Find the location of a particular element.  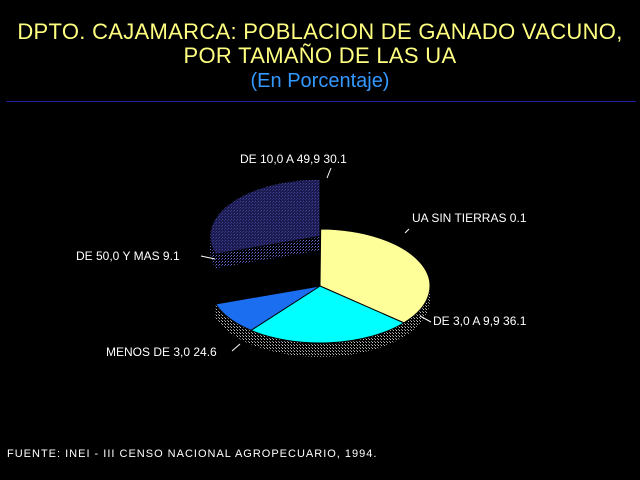

pie-slice-texture is located at coordinates (264, 217).